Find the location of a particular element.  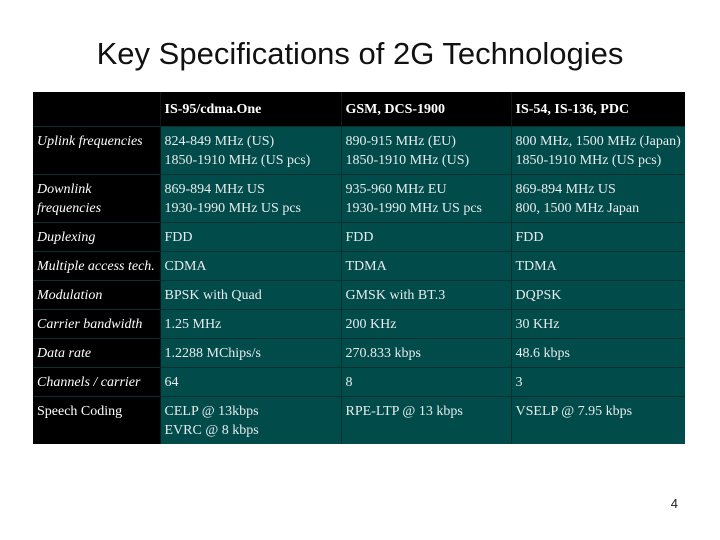

table-cell: 64 is located at coordinates (251, 382).